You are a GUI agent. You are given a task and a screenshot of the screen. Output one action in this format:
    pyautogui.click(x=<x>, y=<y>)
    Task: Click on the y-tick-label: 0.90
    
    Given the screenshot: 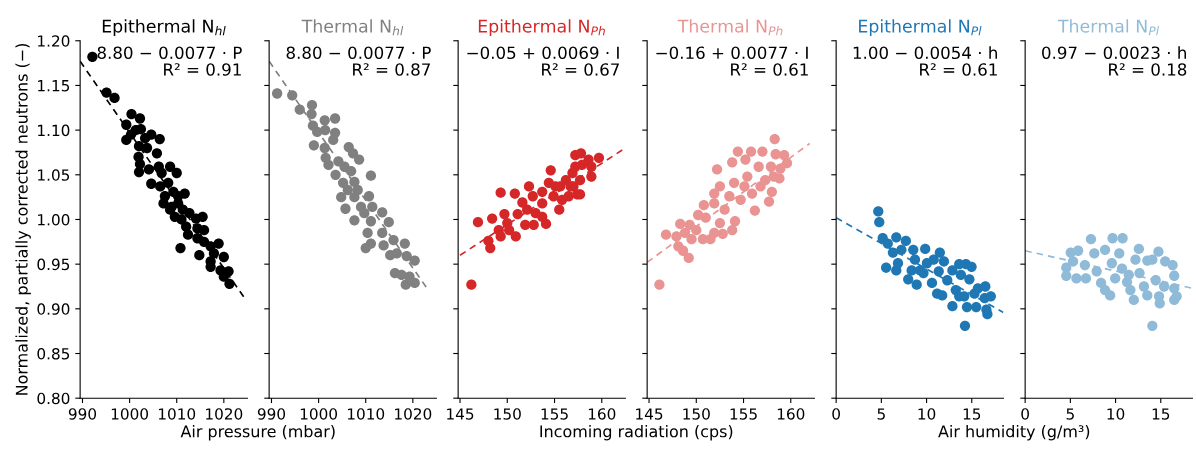 What is the action you would take?
    pyautogui.click(x=53, y=309)
    